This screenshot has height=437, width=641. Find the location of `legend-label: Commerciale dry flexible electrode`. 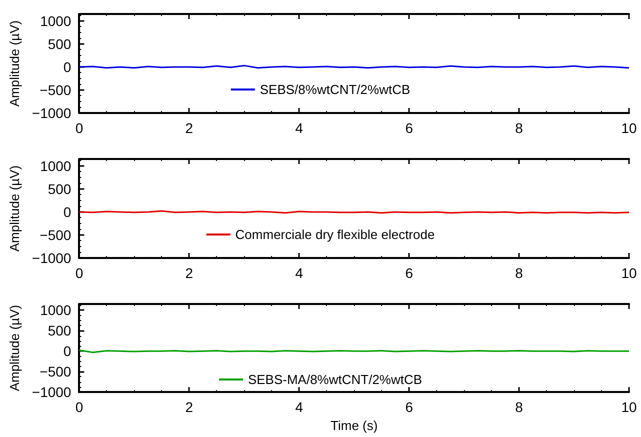

legend-label: Commerciale dry flexible electrode is located at coordinates (335, 234).